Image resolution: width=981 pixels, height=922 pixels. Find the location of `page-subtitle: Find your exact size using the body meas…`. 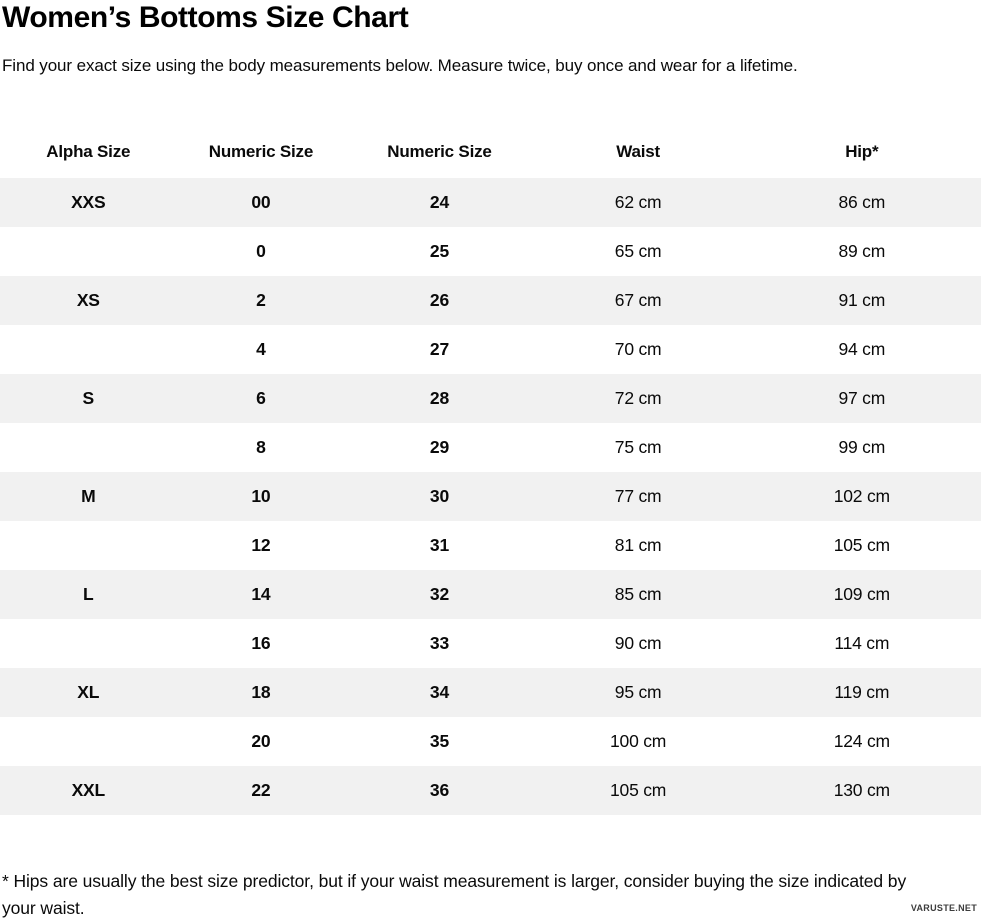

page-subtitle: Find your exact size using the body meas… is located at coordinates (400, 65).